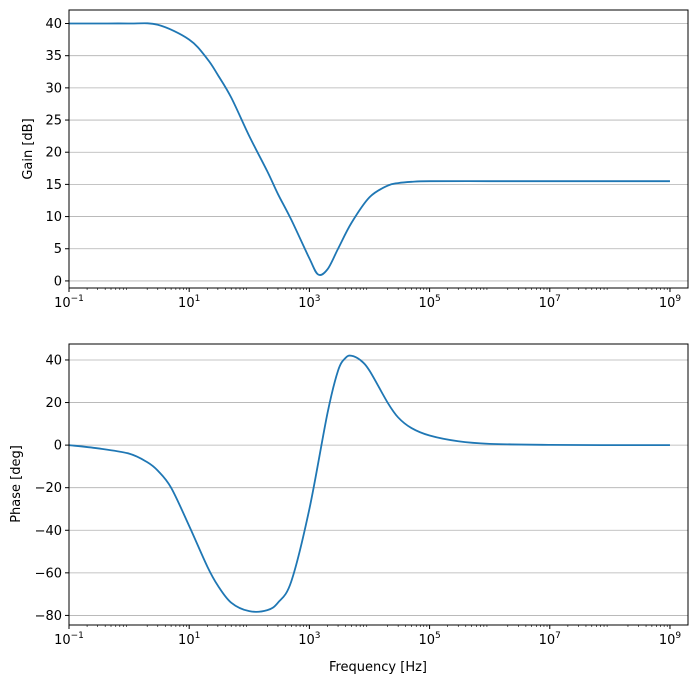  Describe the element at coordinates (53, 403) in the screenshot. I see `phase-y-tick-label: 20` at that location.